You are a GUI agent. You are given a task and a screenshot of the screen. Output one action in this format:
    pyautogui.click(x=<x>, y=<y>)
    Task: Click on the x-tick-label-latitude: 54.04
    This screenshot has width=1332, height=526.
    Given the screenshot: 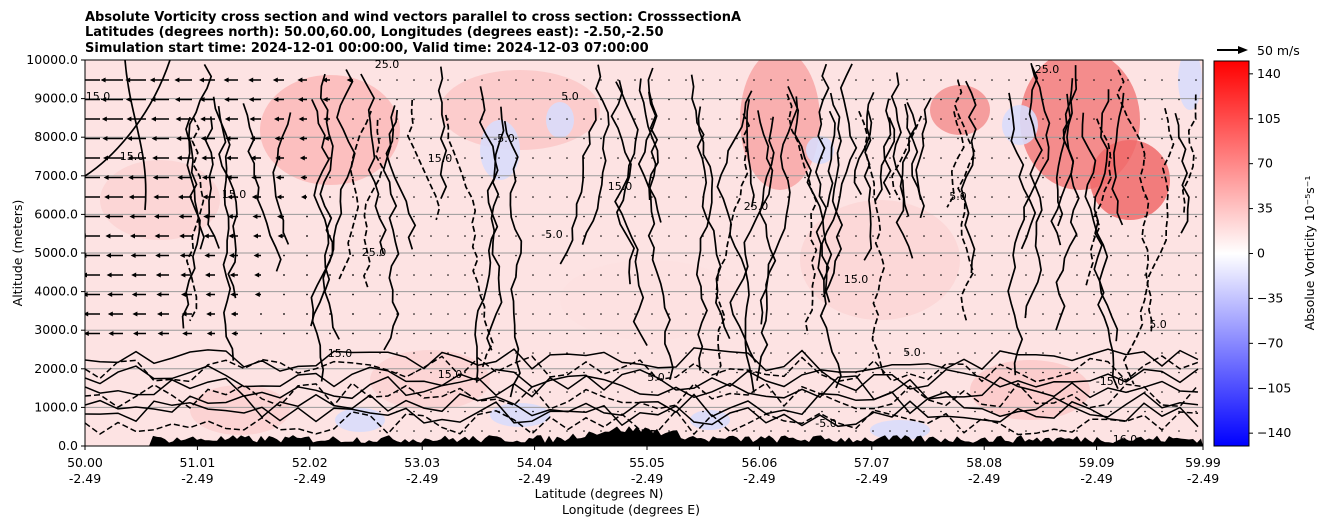 What is the action you would take?
    pyautogui.click(x=535, y=462)
    